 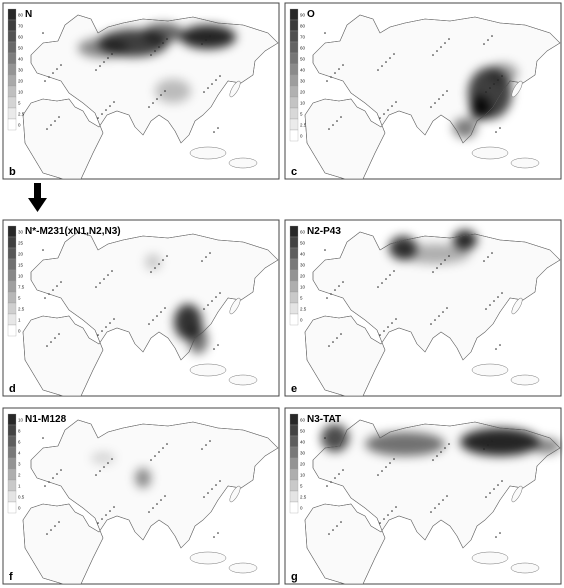 What do you see at coordinates (324, 419) in the screenshot?
I see `panel-title: N3-TAT` at bounding box center [324, 419].